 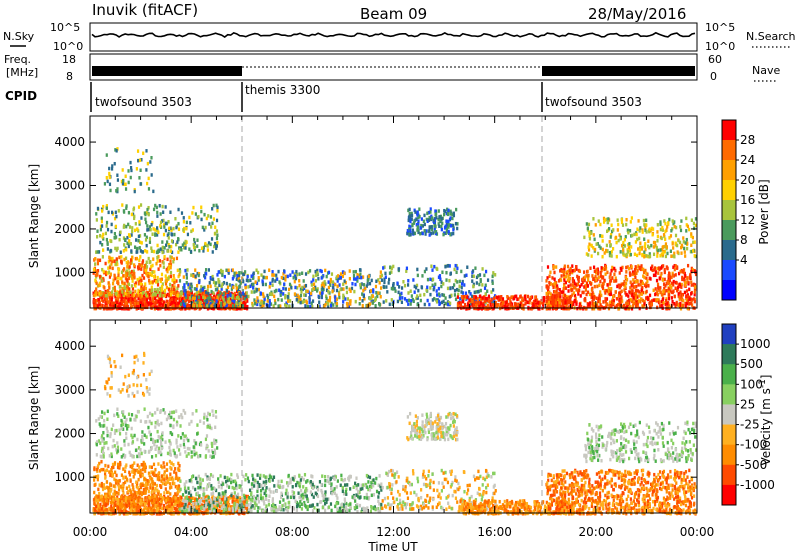 I want to click on freq-tick-top: 18, so click(x=69, y=59).